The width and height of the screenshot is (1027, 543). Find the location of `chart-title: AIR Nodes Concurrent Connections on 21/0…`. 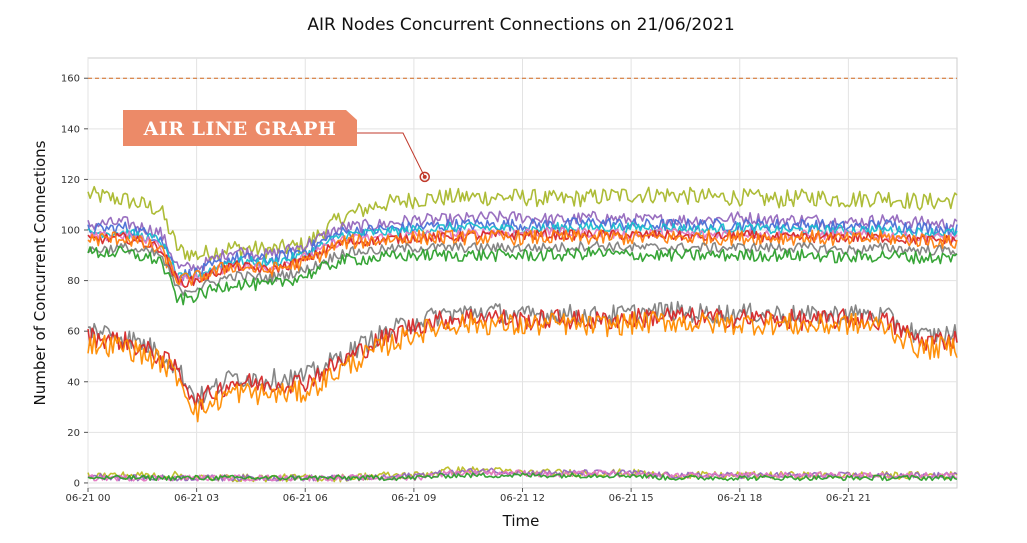

chart-title: AIR Nodes Concurrent Connections on 21/0… is located at coordinates (520, 25).